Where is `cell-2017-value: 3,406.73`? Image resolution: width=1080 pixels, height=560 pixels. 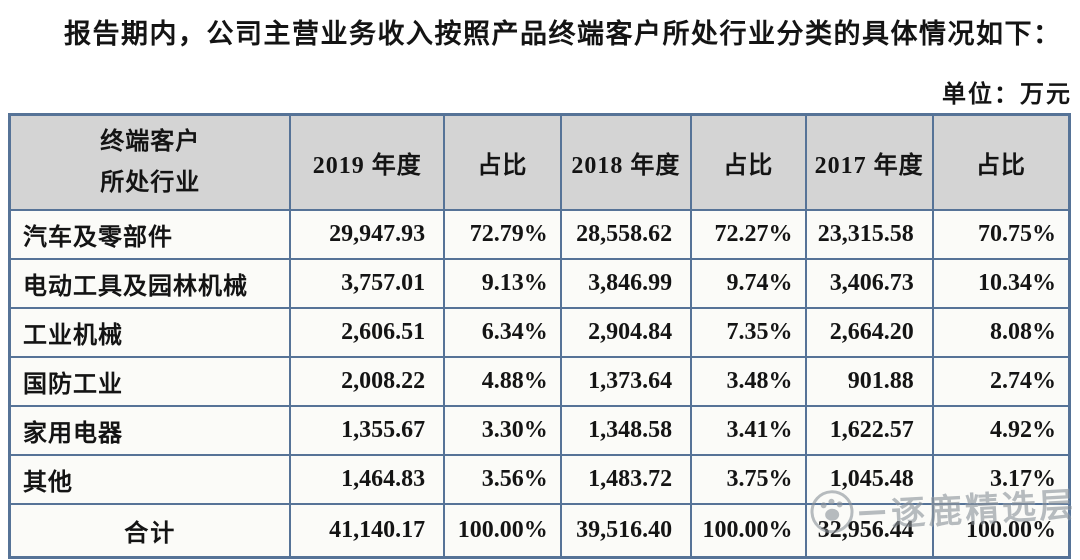 cell-2017-value: 3,406.73 is located at coordinates (869, 283).